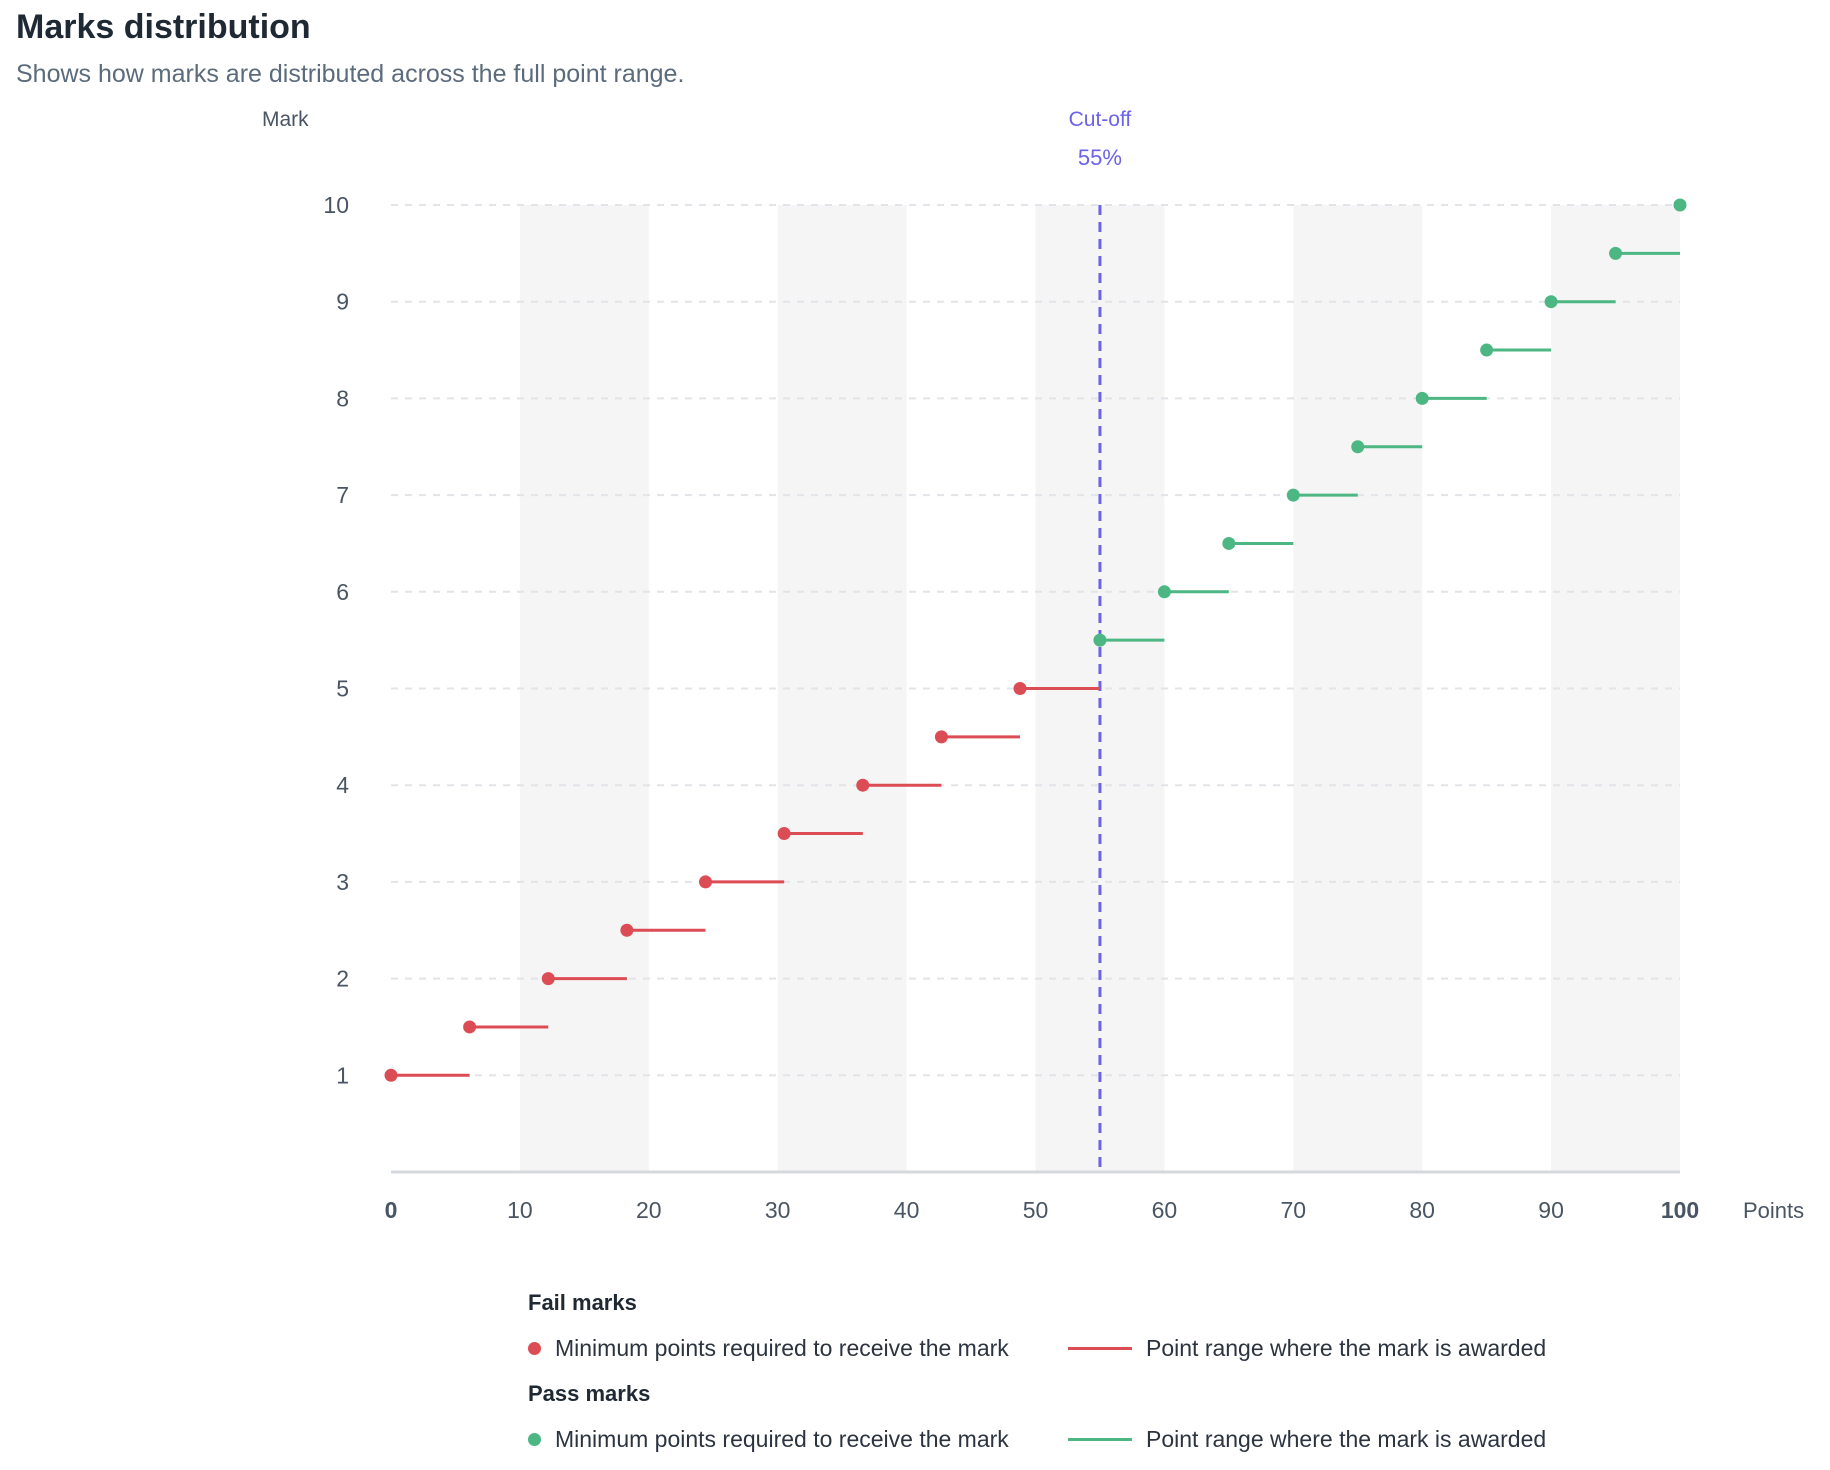 This screenshot has width=1830, height=1470. What do you see at coordinates (342, 785) in the screenshot?
I see `y-tick-label: 4` at bounding box center [342, 785].